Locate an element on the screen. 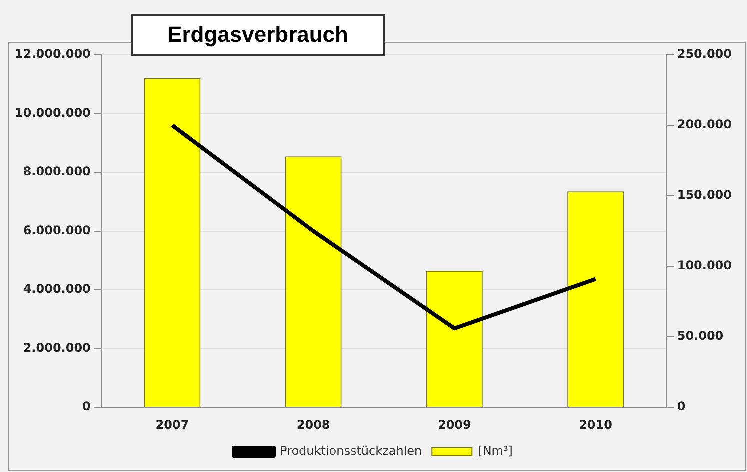 Image resolution: width=747 pixels, height=472 pixels. y2-tick-label: 200.000 is located at coordinates (704, 125).